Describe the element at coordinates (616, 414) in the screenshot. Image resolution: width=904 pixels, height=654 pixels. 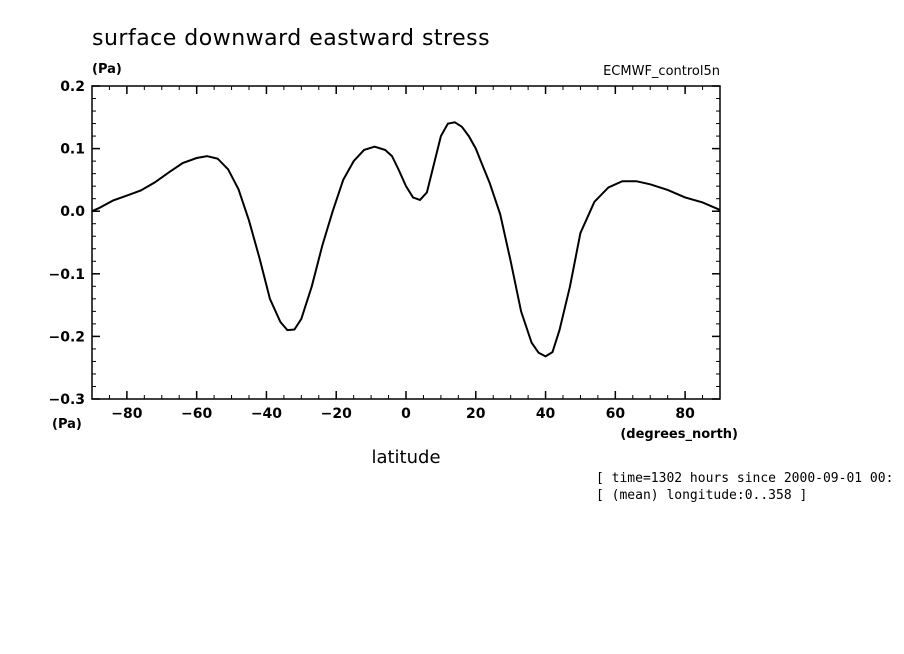
I see `x-tick-label: 60` at that location.